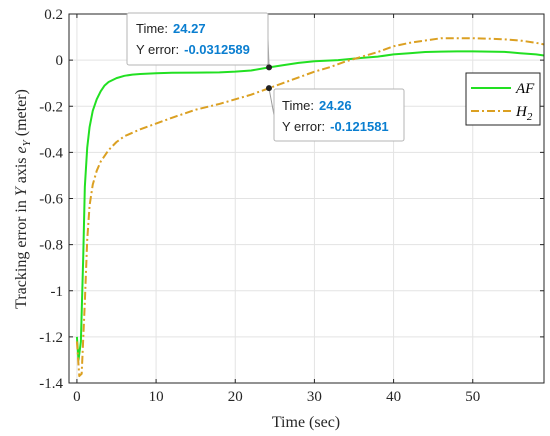 This screenshot has height=436, width=550. What do you see at coordinates (171, 28) in the screenshot?
I see `datatip-time: Time: 24.27` at bounding box center [171, 28].